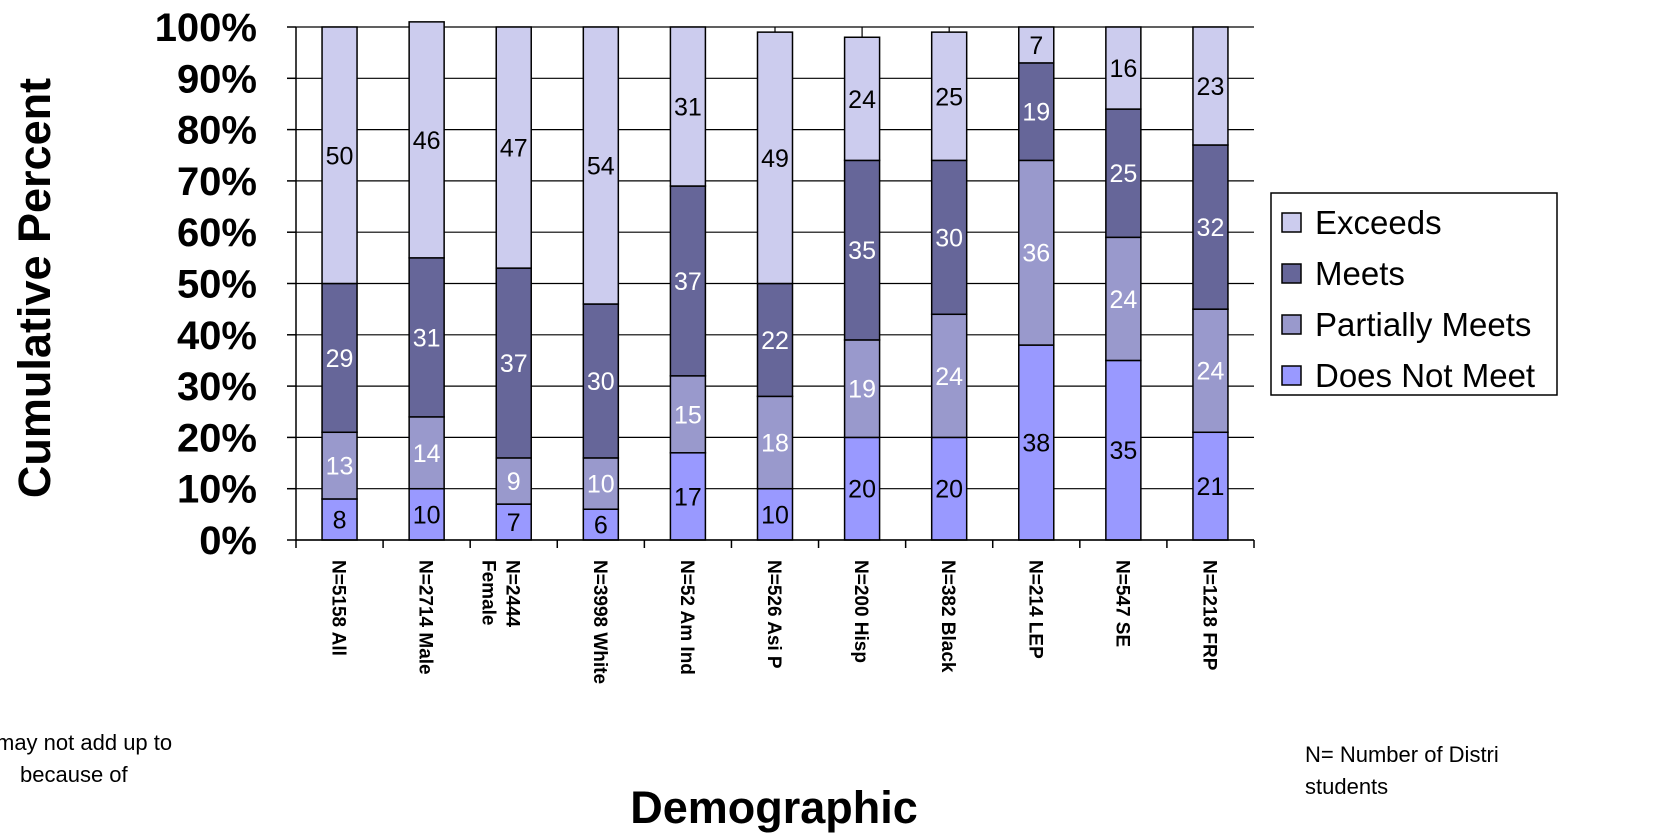  What do you see at coordinates (217, 182) in the screenshot?
I see `y-tick-label: 70%` at bounding box center [217, 182].